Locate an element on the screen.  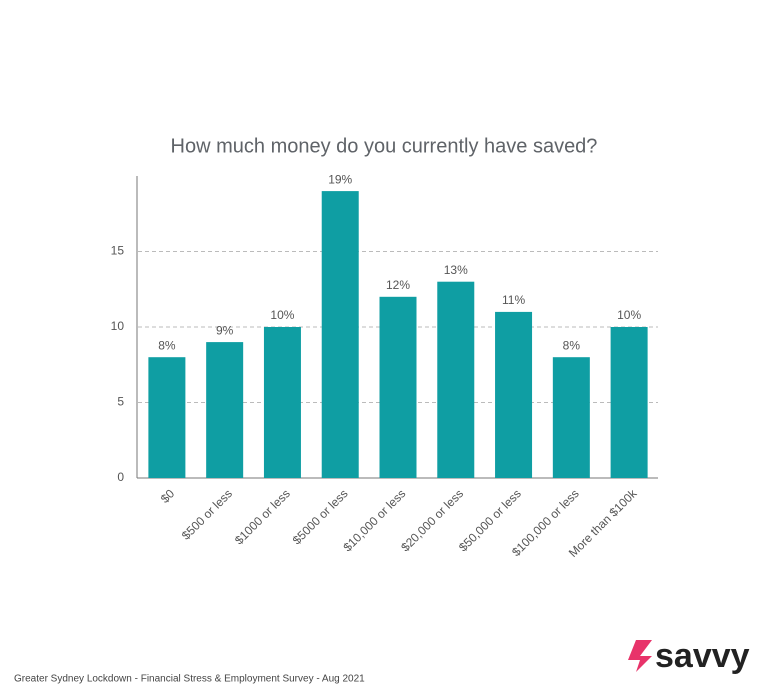
logo-icon is located at coordinates (640, 656).